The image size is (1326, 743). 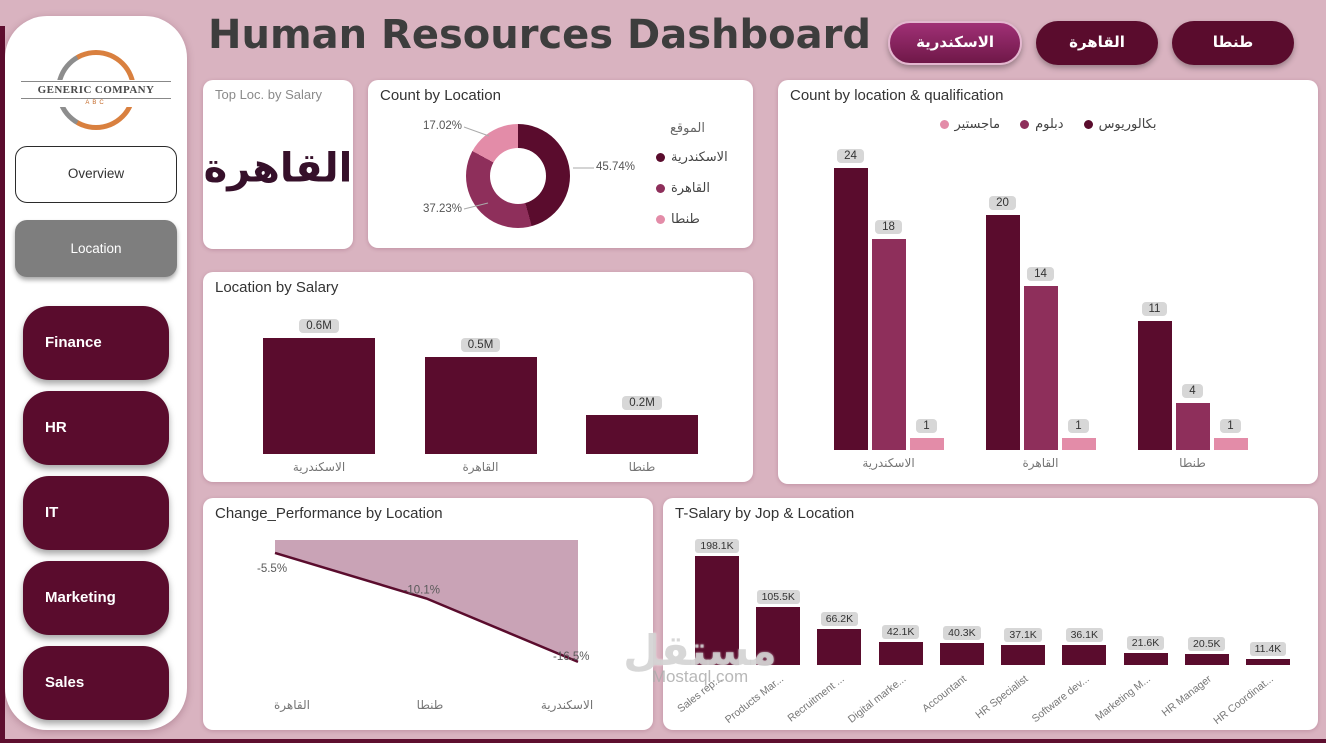 I want to click on bar-column: 18, so click(x=888, y=334).